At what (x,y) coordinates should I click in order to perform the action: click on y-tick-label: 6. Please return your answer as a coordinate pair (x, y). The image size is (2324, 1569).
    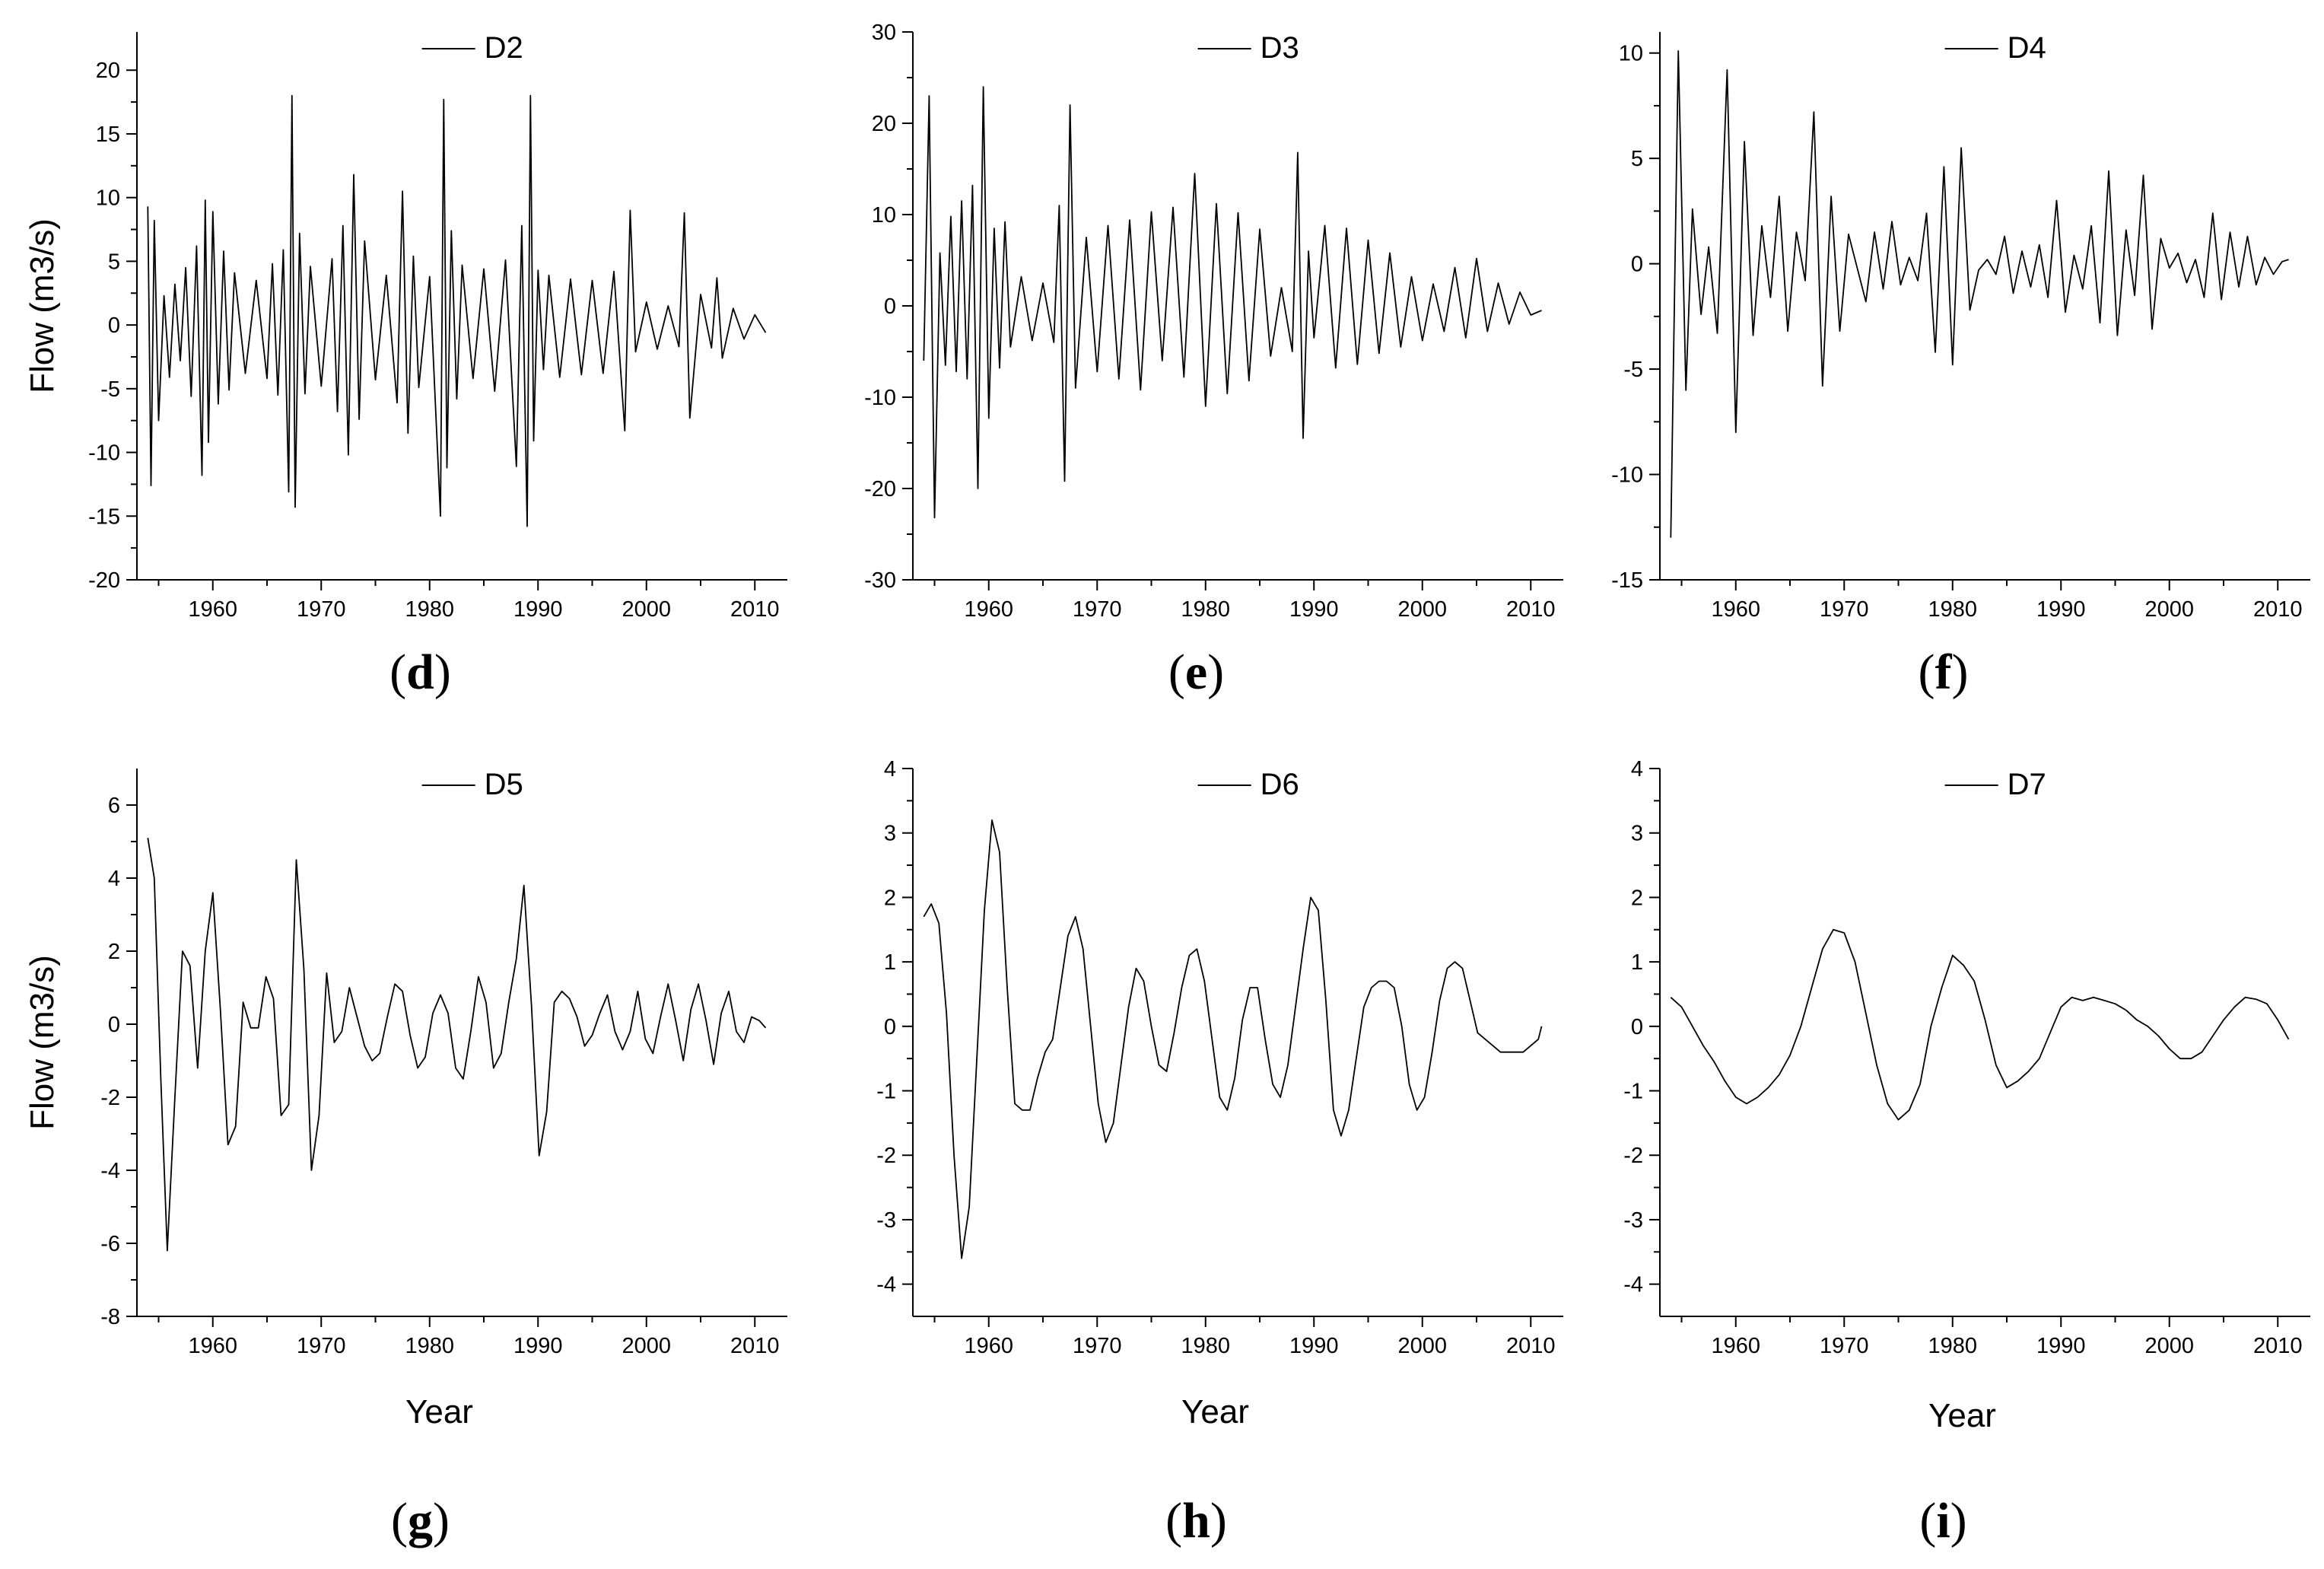
    Looking at the image, I should click on (114, 806).